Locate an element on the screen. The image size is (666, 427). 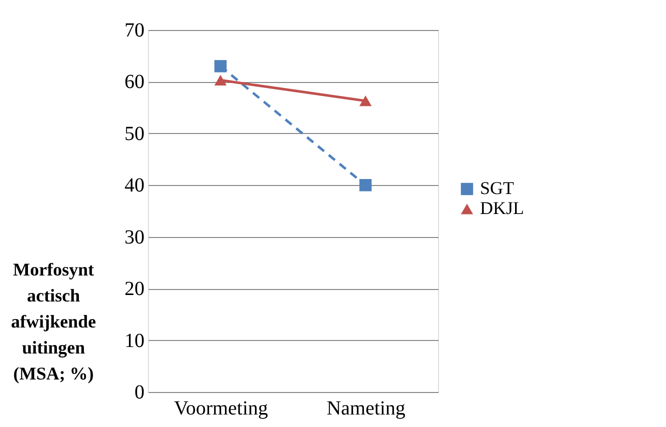
y-tick-label: 40 is located at coordinates (134, 185).